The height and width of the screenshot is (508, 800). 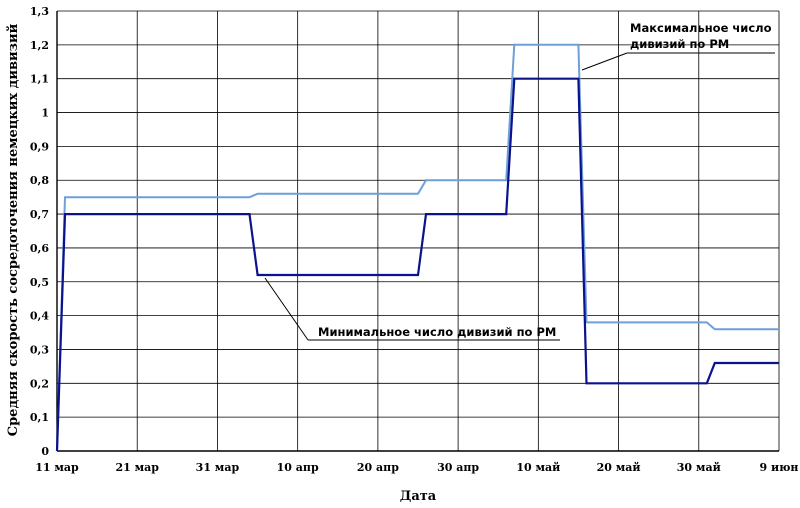 What do you see at coordinates (39, 146) in the screenshot?
I see `y-tick-label: 0,9` at bounding box center [39, 146].